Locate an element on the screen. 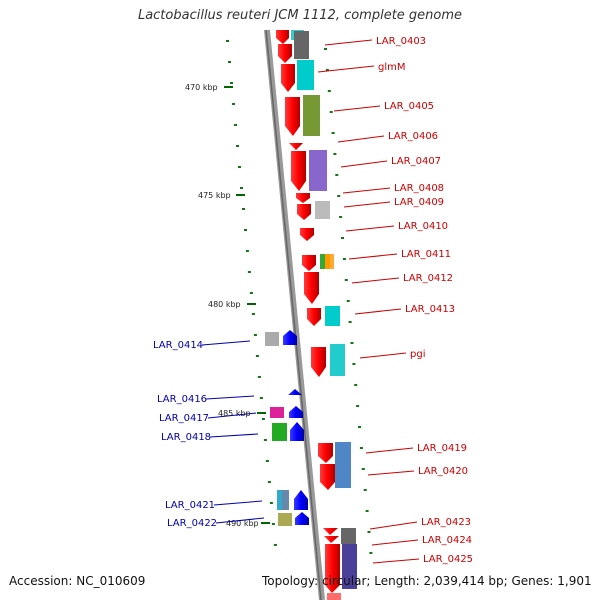  gene-label-LAR_0424: LAR_0424 is located at coordinates (447, 540).